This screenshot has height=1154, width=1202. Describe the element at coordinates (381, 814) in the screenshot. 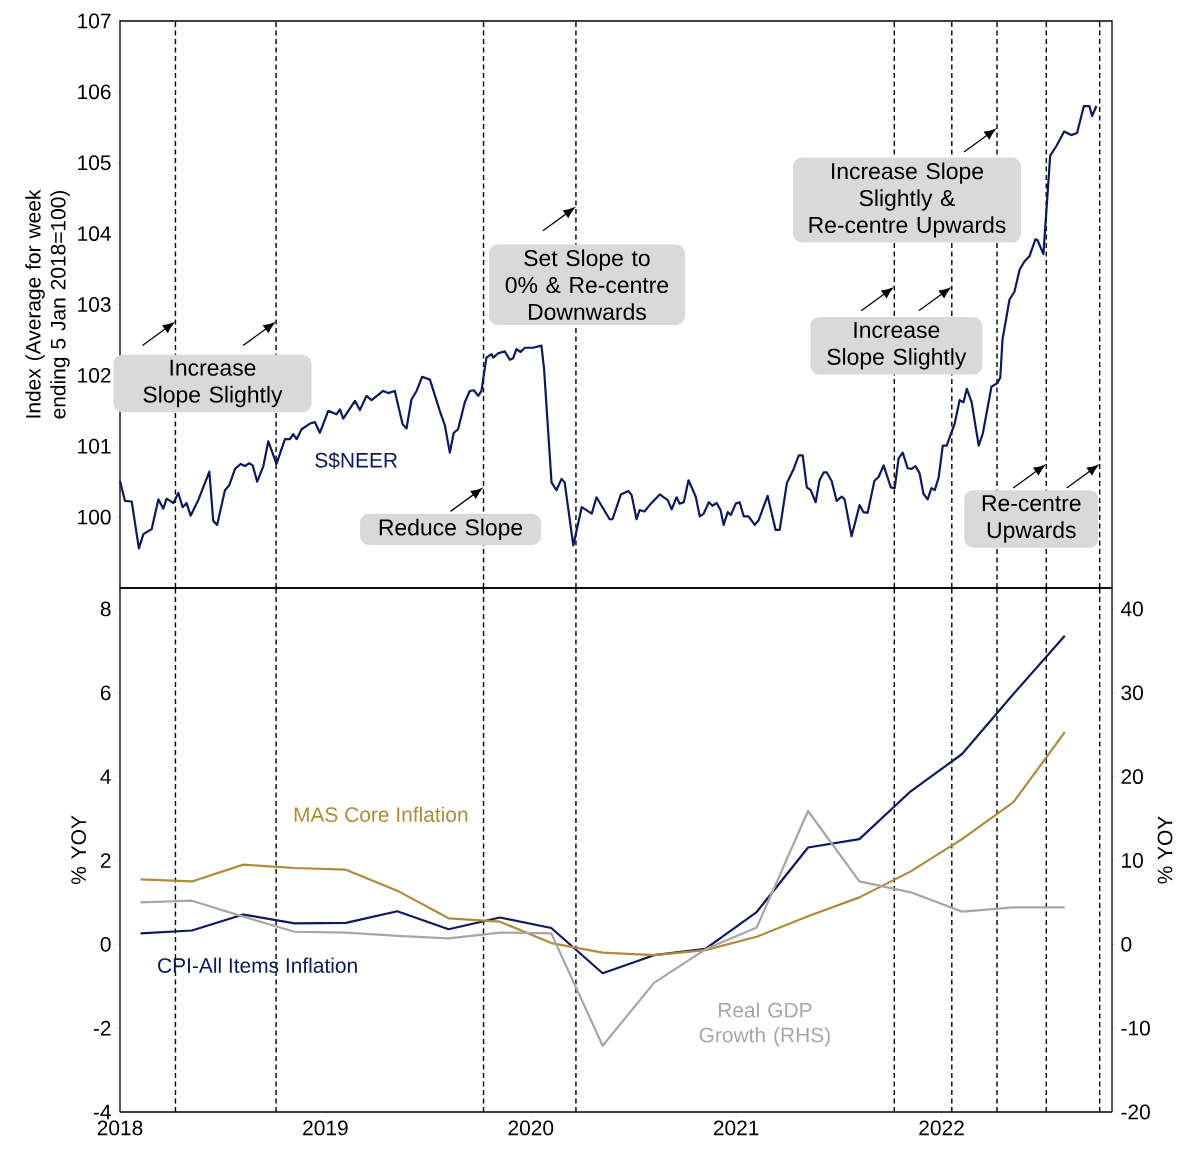

I see `text: MAS Core Inflation` at that location.